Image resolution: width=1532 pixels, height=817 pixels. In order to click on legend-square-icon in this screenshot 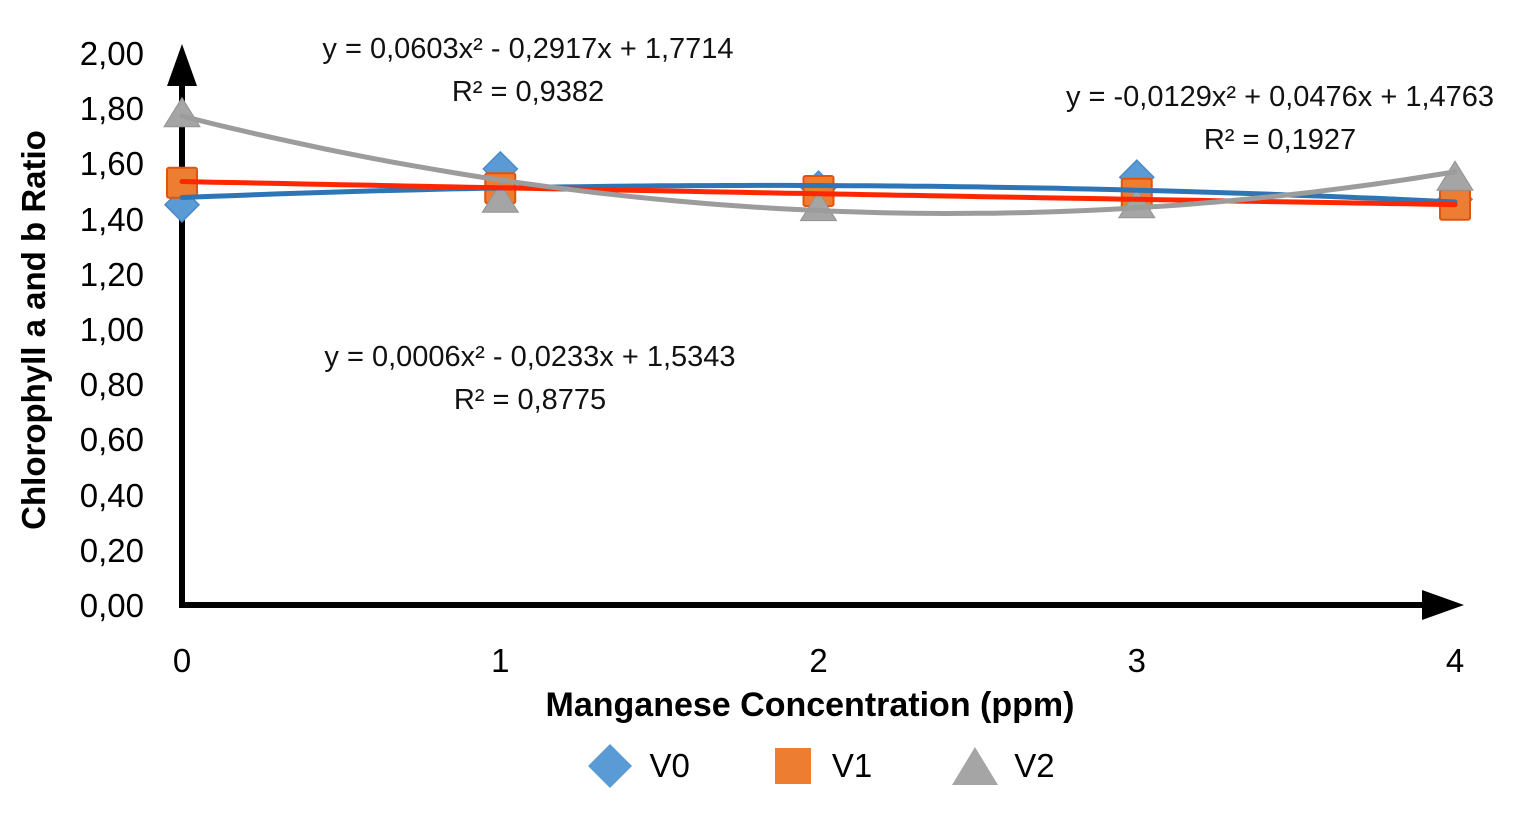, I will do `click(792, 766)`.